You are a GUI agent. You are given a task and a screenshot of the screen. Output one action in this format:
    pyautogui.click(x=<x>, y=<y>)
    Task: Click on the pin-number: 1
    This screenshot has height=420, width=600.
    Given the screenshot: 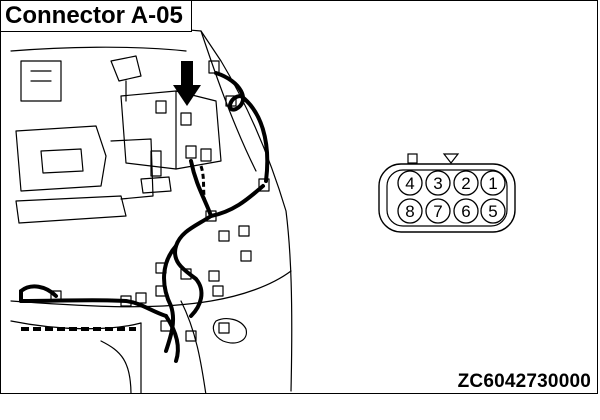 What is the action you would take?
    pyautogui.click(x=492, y=183)
    